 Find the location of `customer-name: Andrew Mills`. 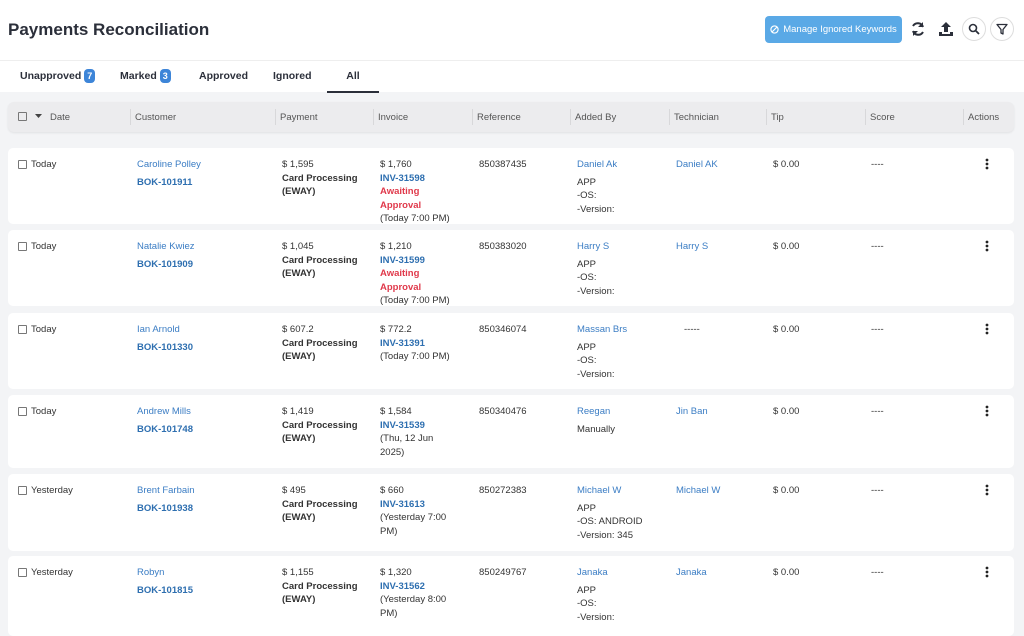

customer-name: Andrew Mills is located at coordinates (164, 411).